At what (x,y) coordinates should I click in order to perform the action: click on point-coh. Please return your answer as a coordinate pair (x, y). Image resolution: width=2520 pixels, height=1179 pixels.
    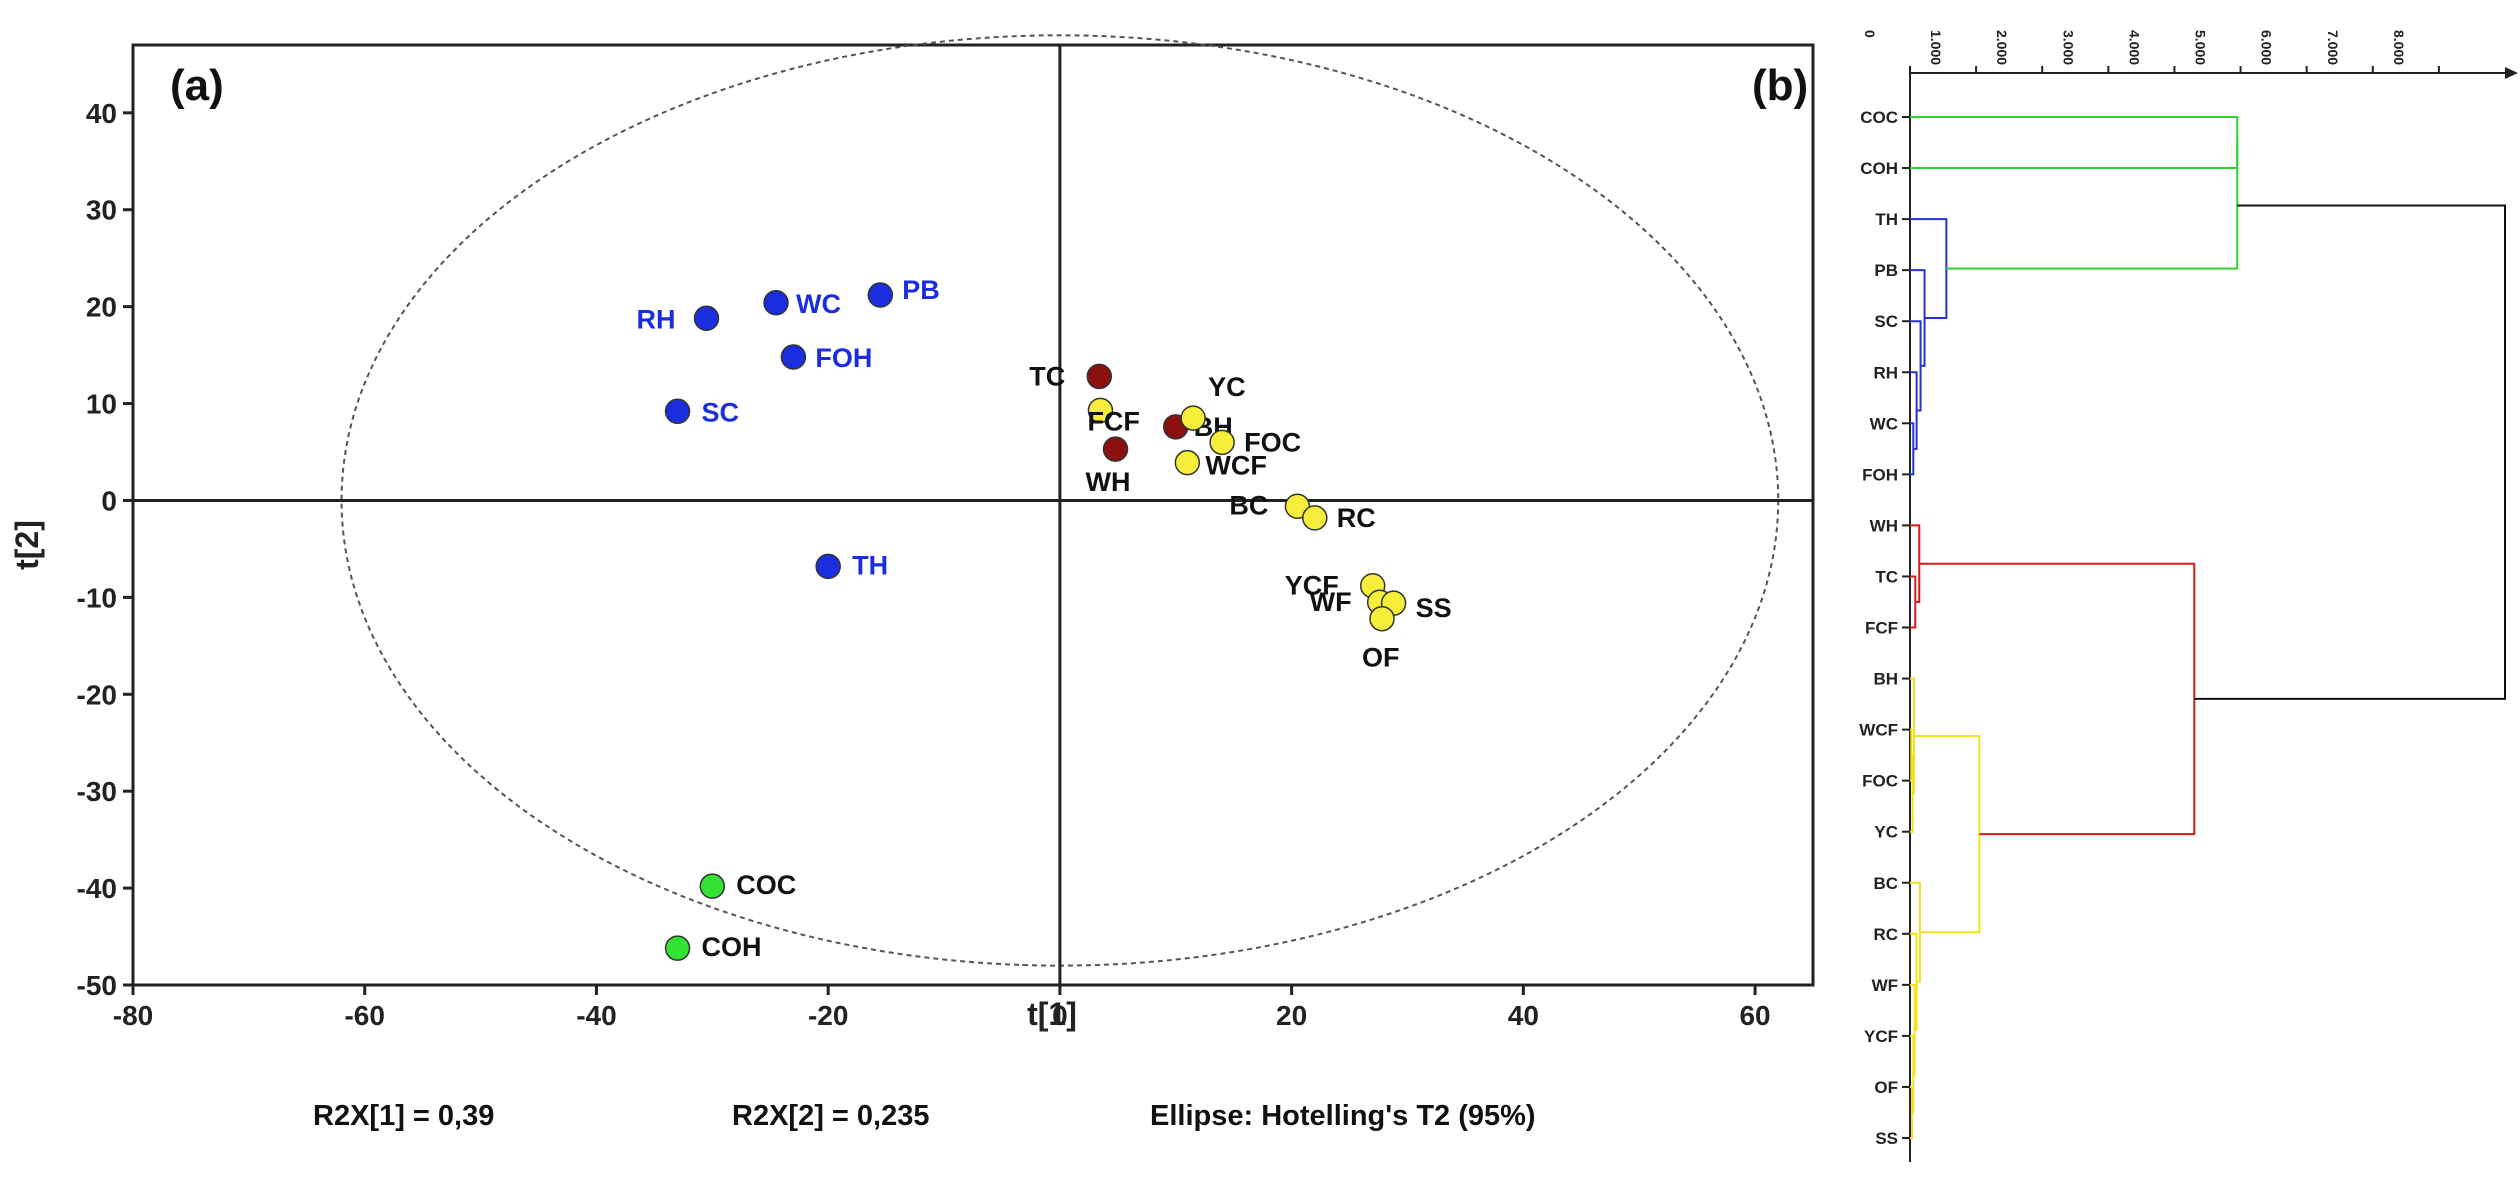
    Looking at the image, I should click on (677, 948).